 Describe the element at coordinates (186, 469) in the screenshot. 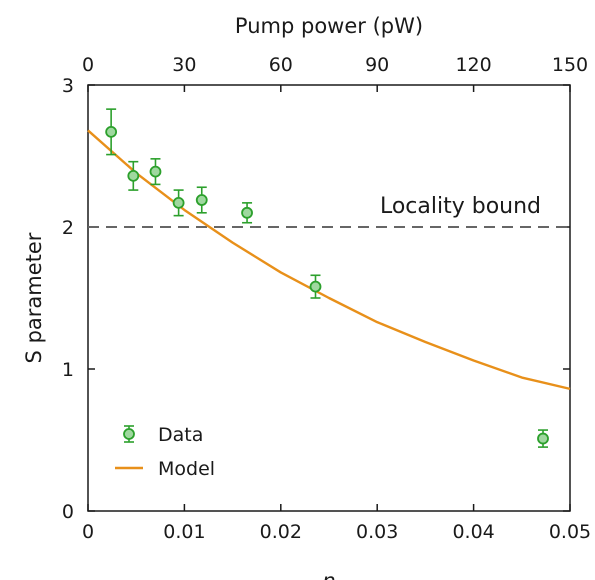

I see `legend-model-label: Model` at that location.